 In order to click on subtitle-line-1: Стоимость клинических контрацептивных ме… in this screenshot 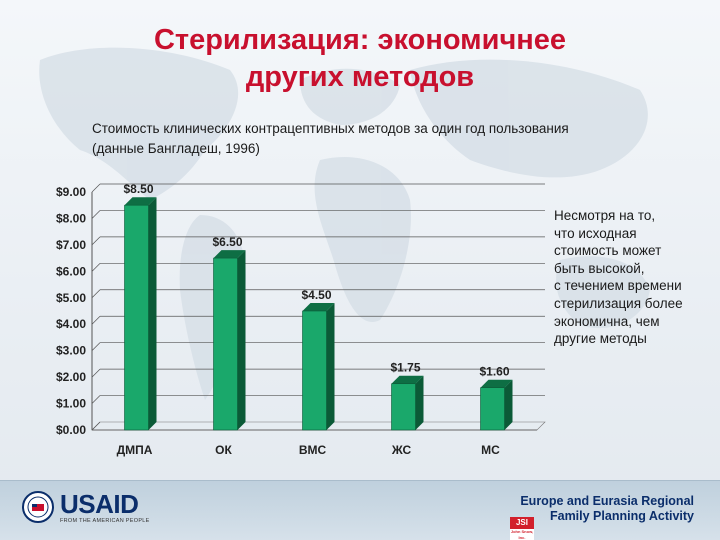, I will do `click(330, 128)`.